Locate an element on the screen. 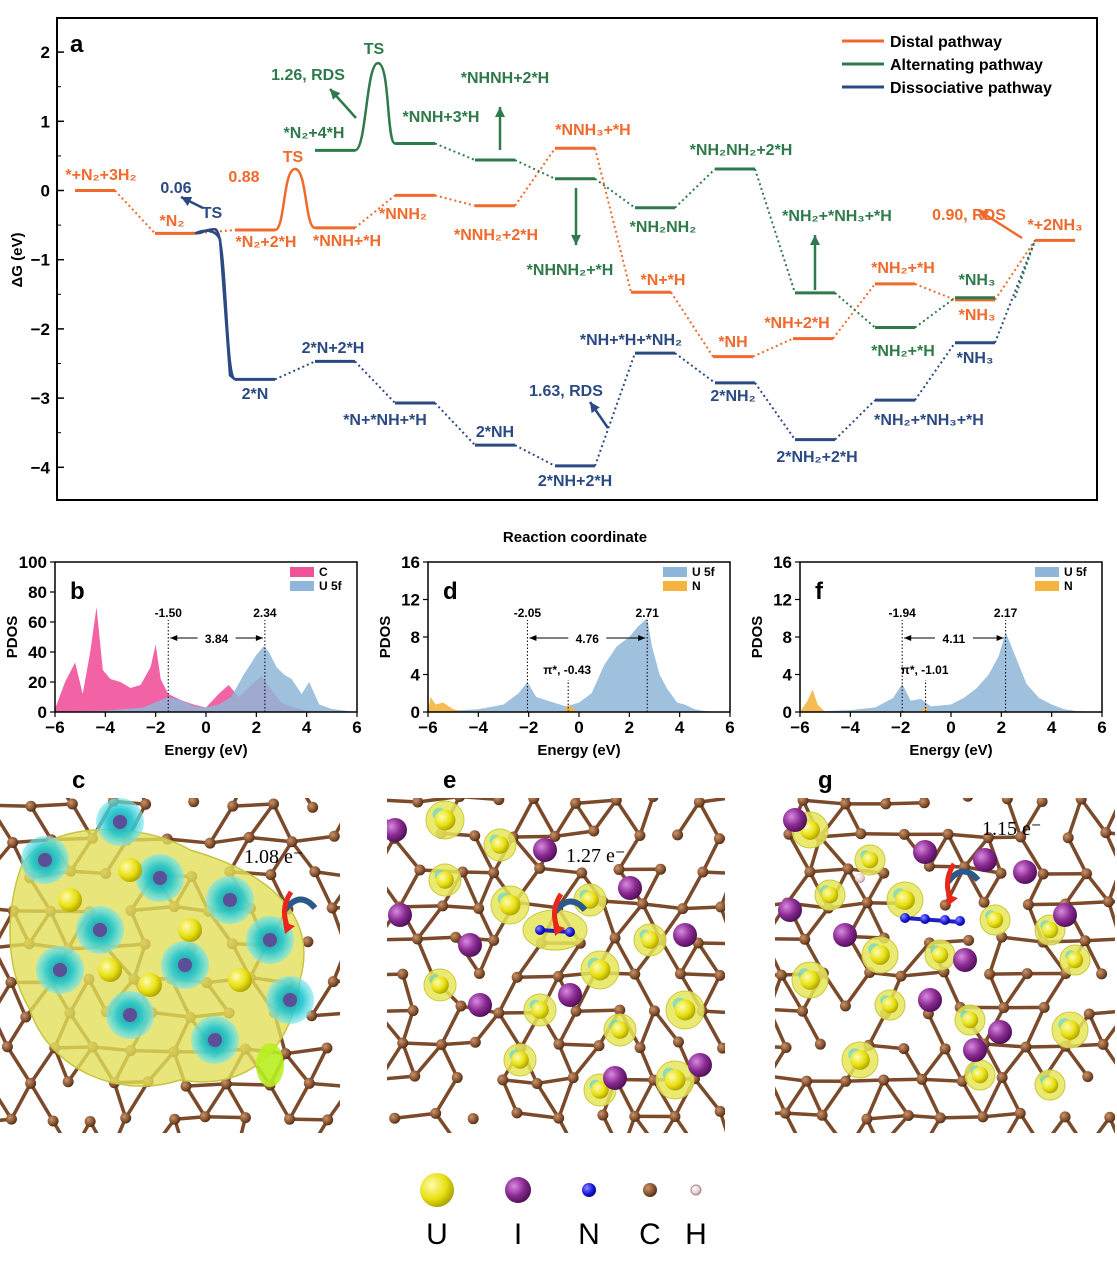  uranium-atom-icon is located at coordinates (437, 1190).